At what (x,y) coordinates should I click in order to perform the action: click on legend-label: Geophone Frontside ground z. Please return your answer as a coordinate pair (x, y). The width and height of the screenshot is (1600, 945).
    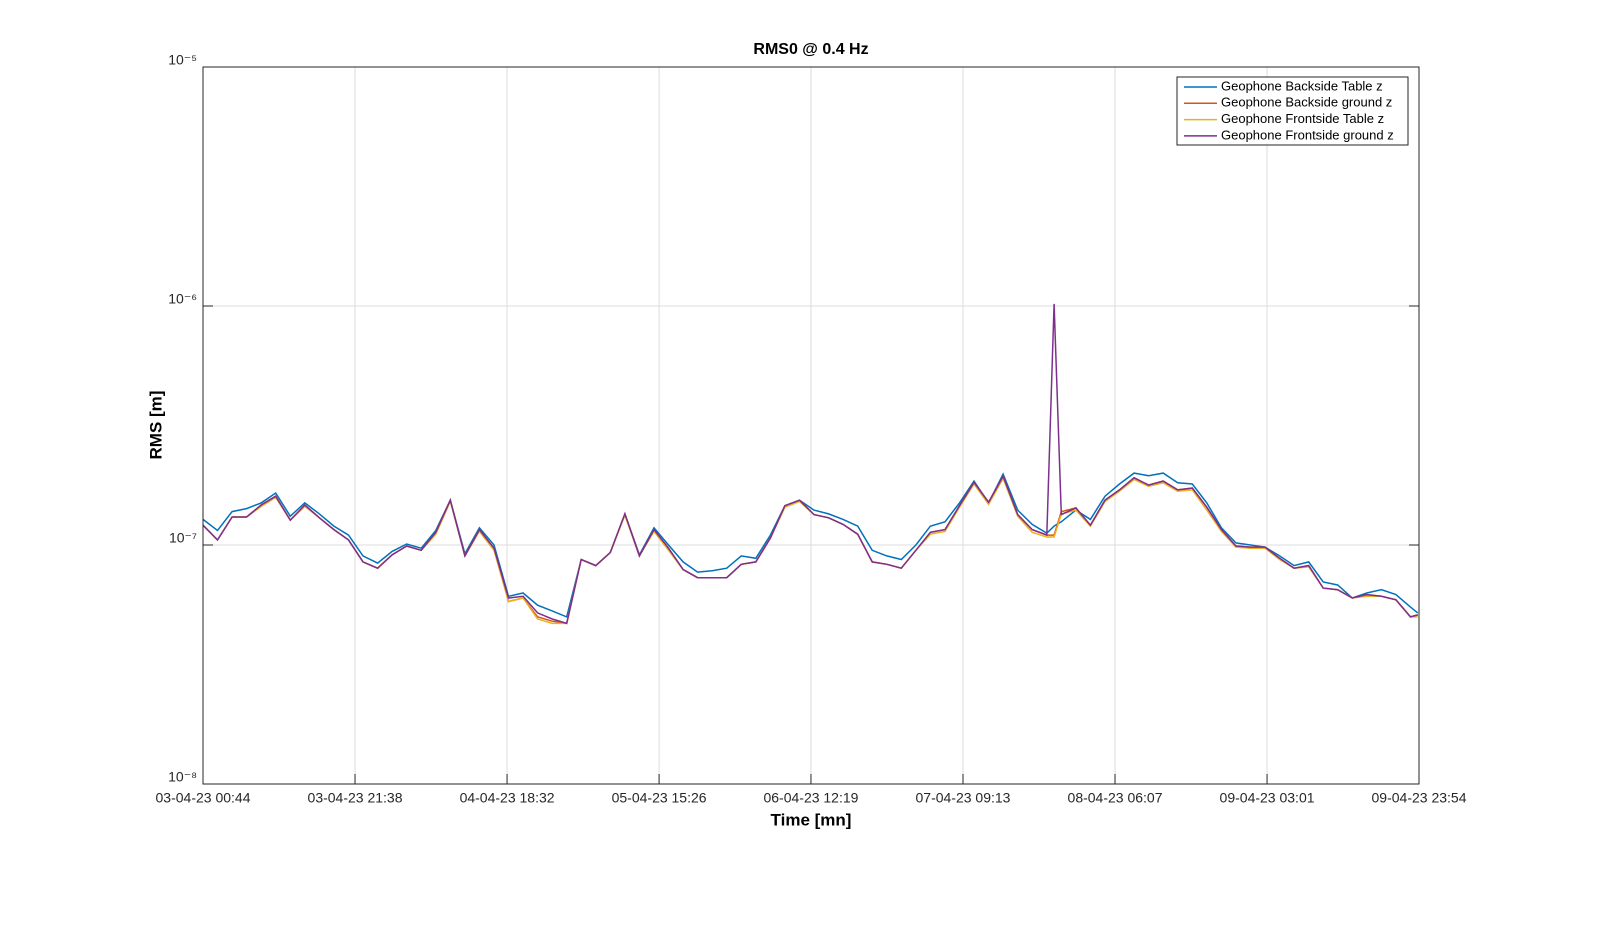
    Looking at the image, I should click on (1307, 134).